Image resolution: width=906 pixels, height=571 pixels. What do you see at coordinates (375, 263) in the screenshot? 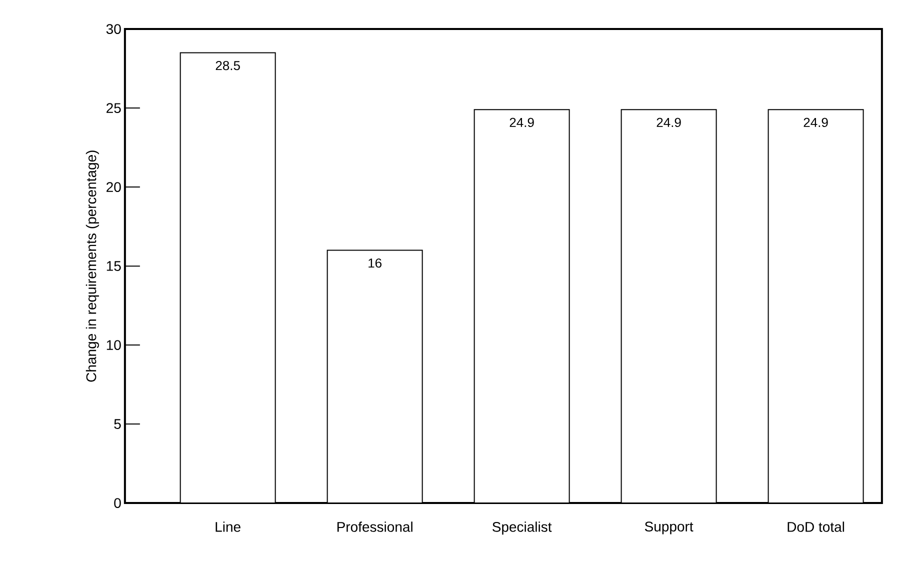
I see `data-label: 16` at bounding box center [375, 263].